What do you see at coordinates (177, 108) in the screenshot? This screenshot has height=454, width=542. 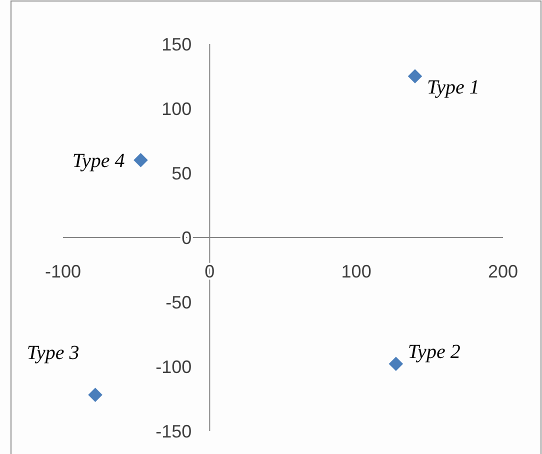 I see `y-tick-label: 100` at bounding box center [177, 108].